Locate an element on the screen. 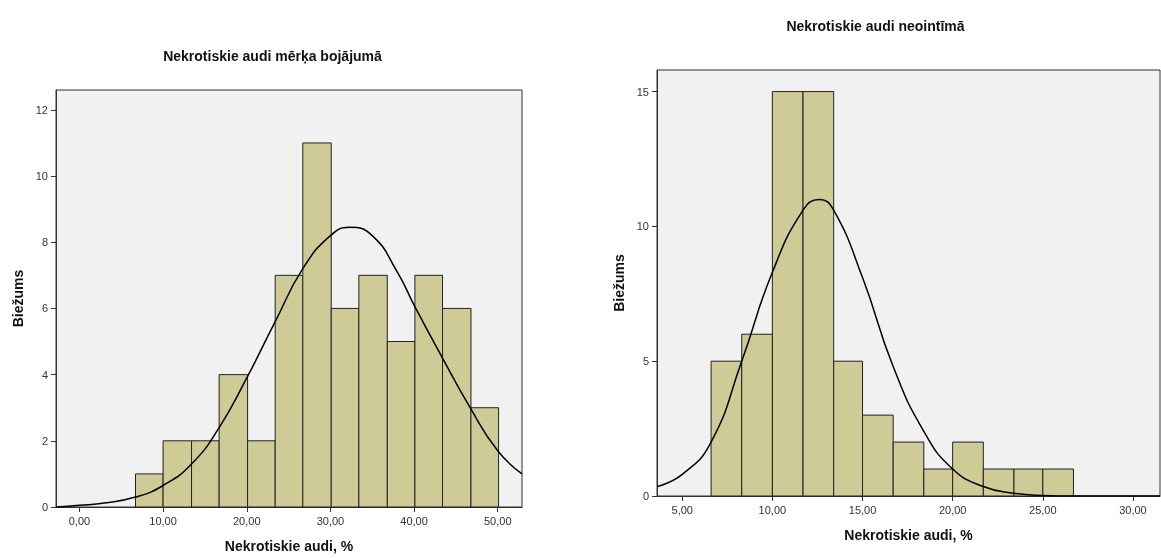 The width and height of the screenshot is (1161, 558). x-tick-label: 40,00 is located at coordinates (414, 520).